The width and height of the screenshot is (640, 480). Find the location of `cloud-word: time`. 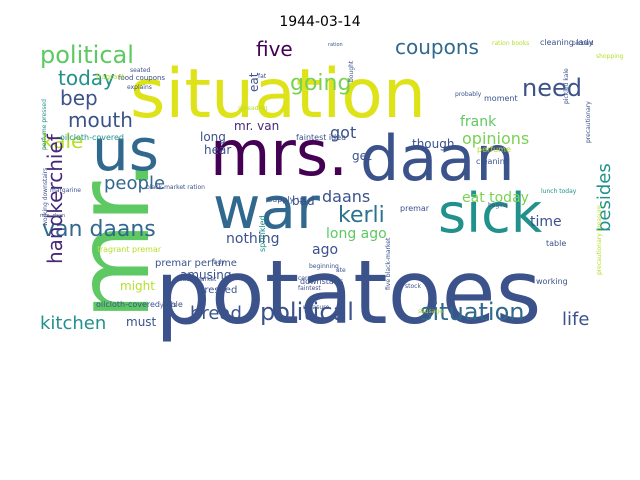

cloud-word: time is located at coordinates (546, 222).